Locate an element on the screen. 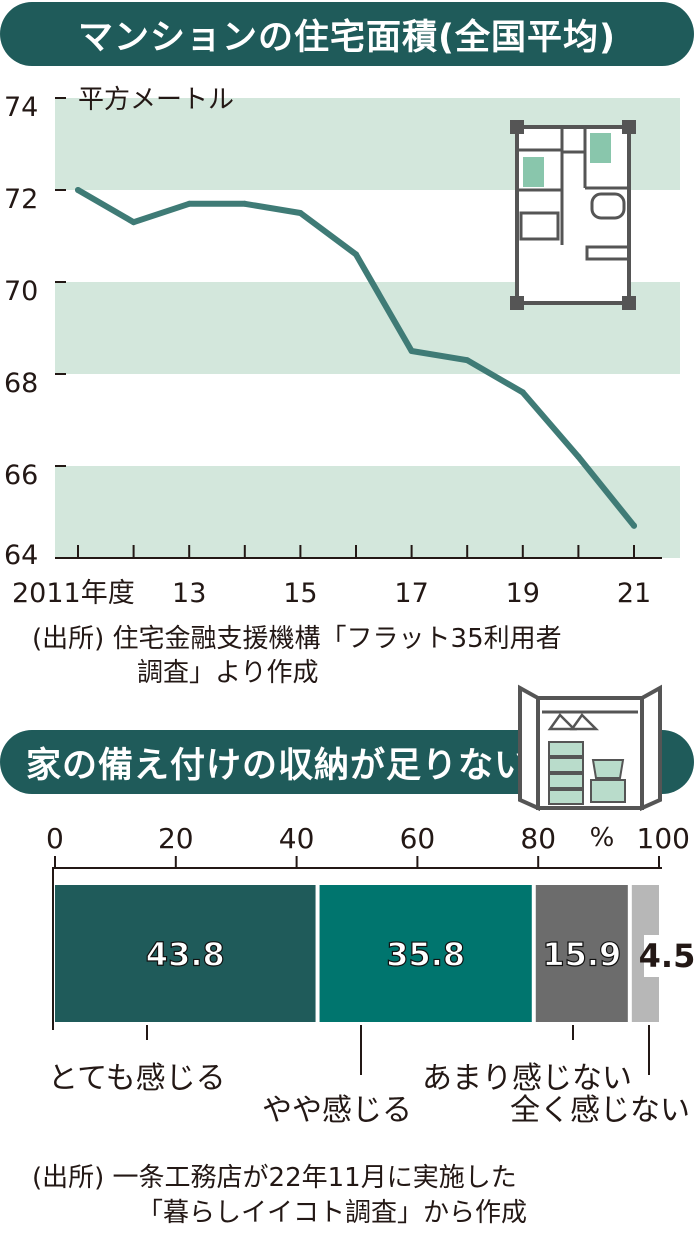 This screenshot has width=696, height=1244. bar-x-tick-label-20: 20 is located at coordinates (176, 838).